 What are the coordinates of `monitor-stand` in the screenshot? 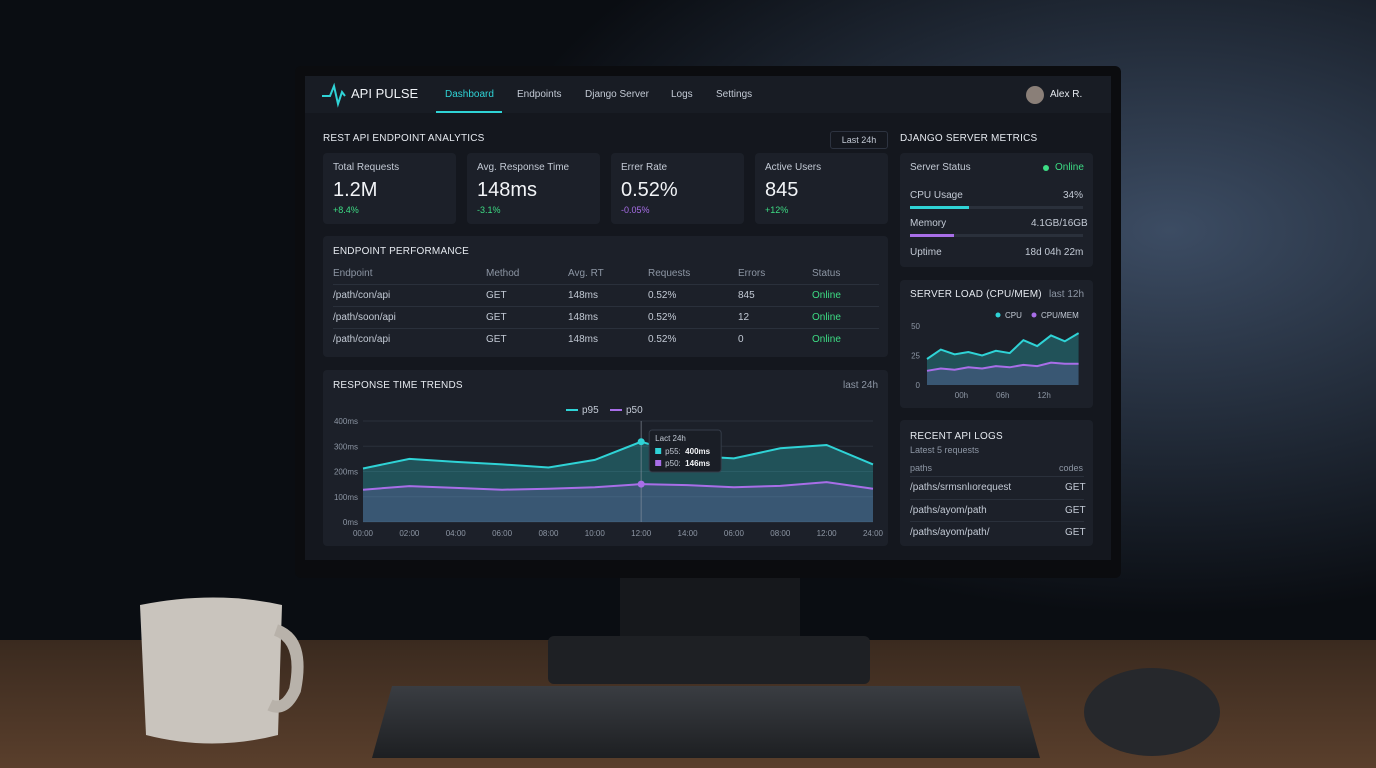 It's located at (709, 660).